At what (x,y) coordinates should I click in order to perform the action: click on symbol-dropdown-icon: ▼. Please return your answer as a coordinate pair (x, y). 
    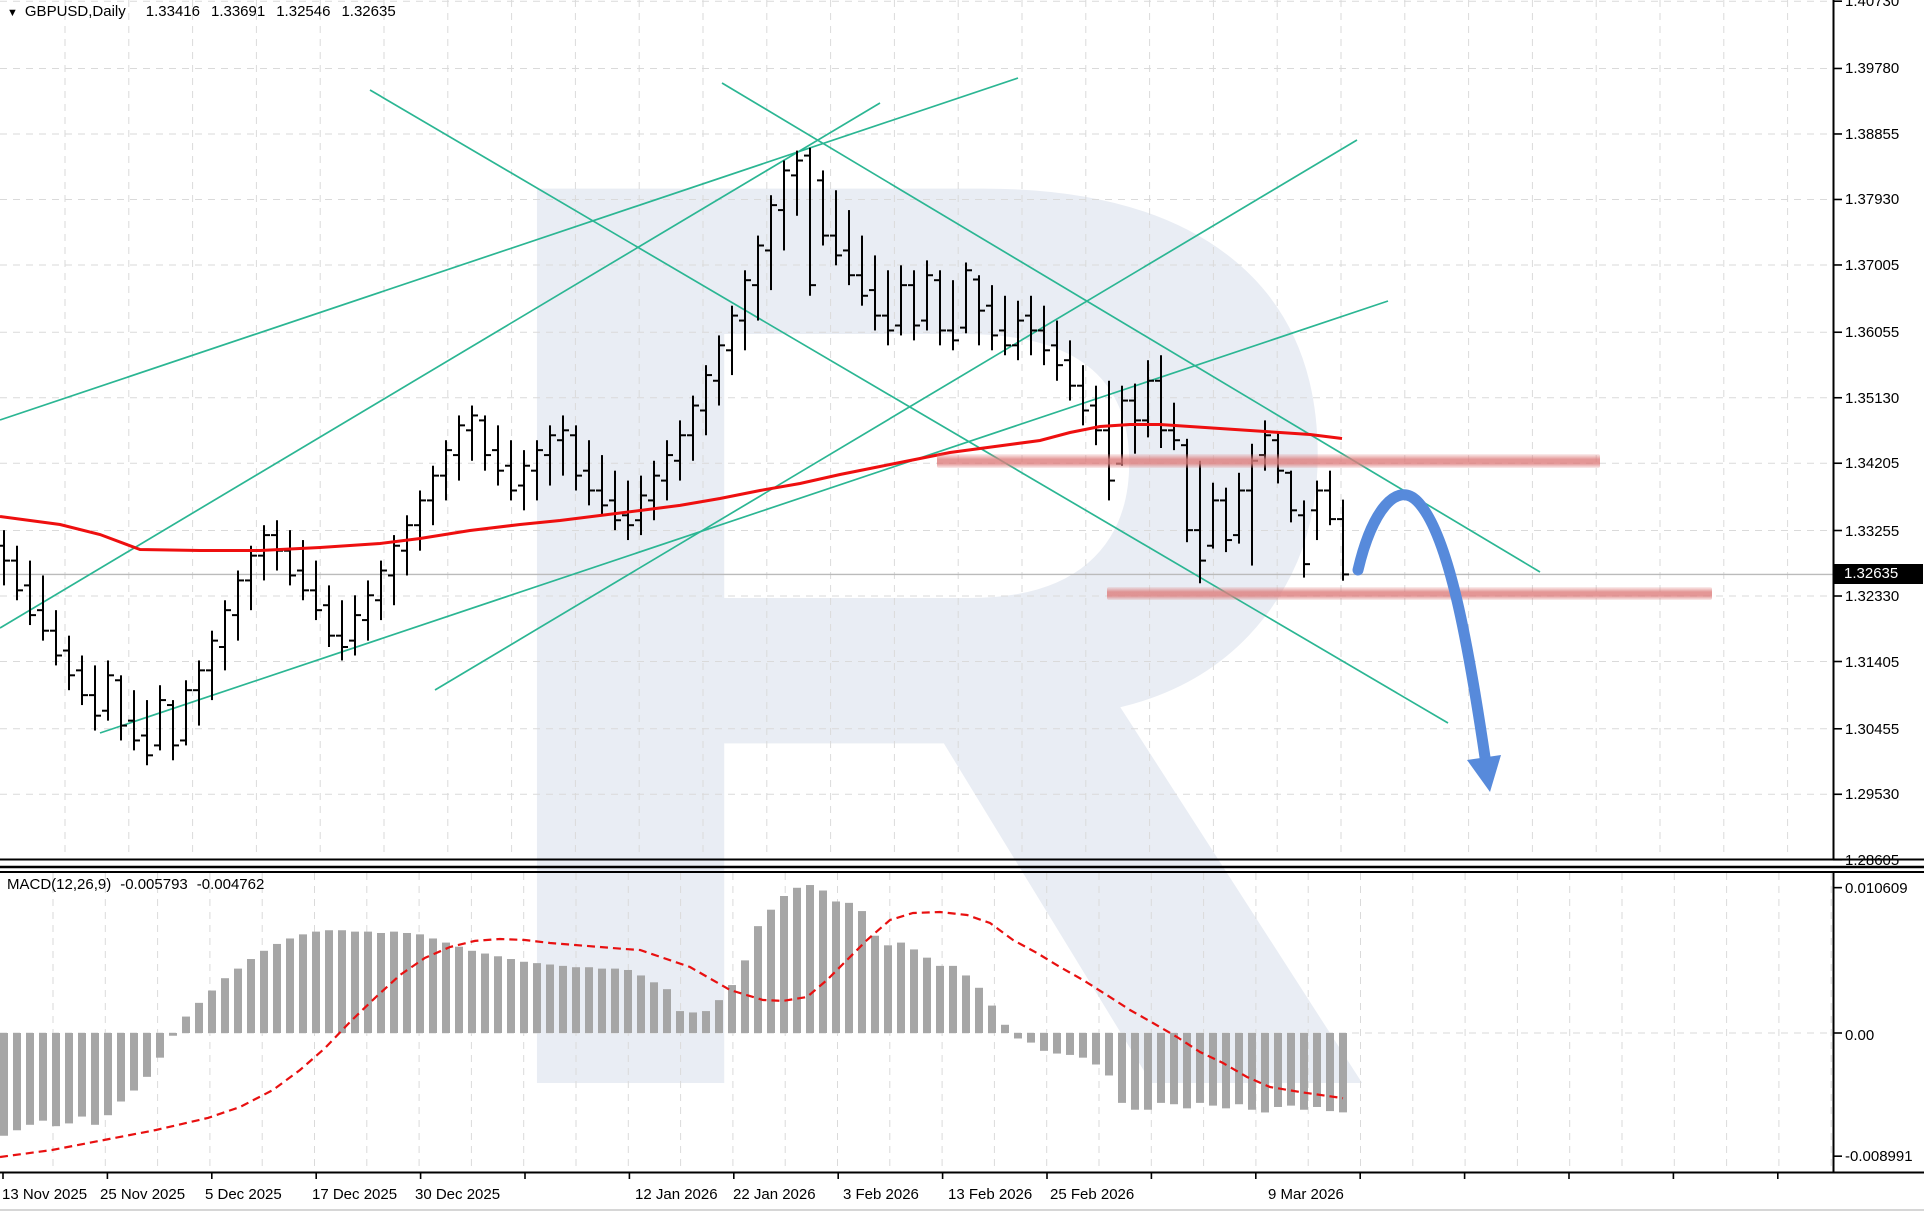
    Looking at the image, I should click on (12, 13).